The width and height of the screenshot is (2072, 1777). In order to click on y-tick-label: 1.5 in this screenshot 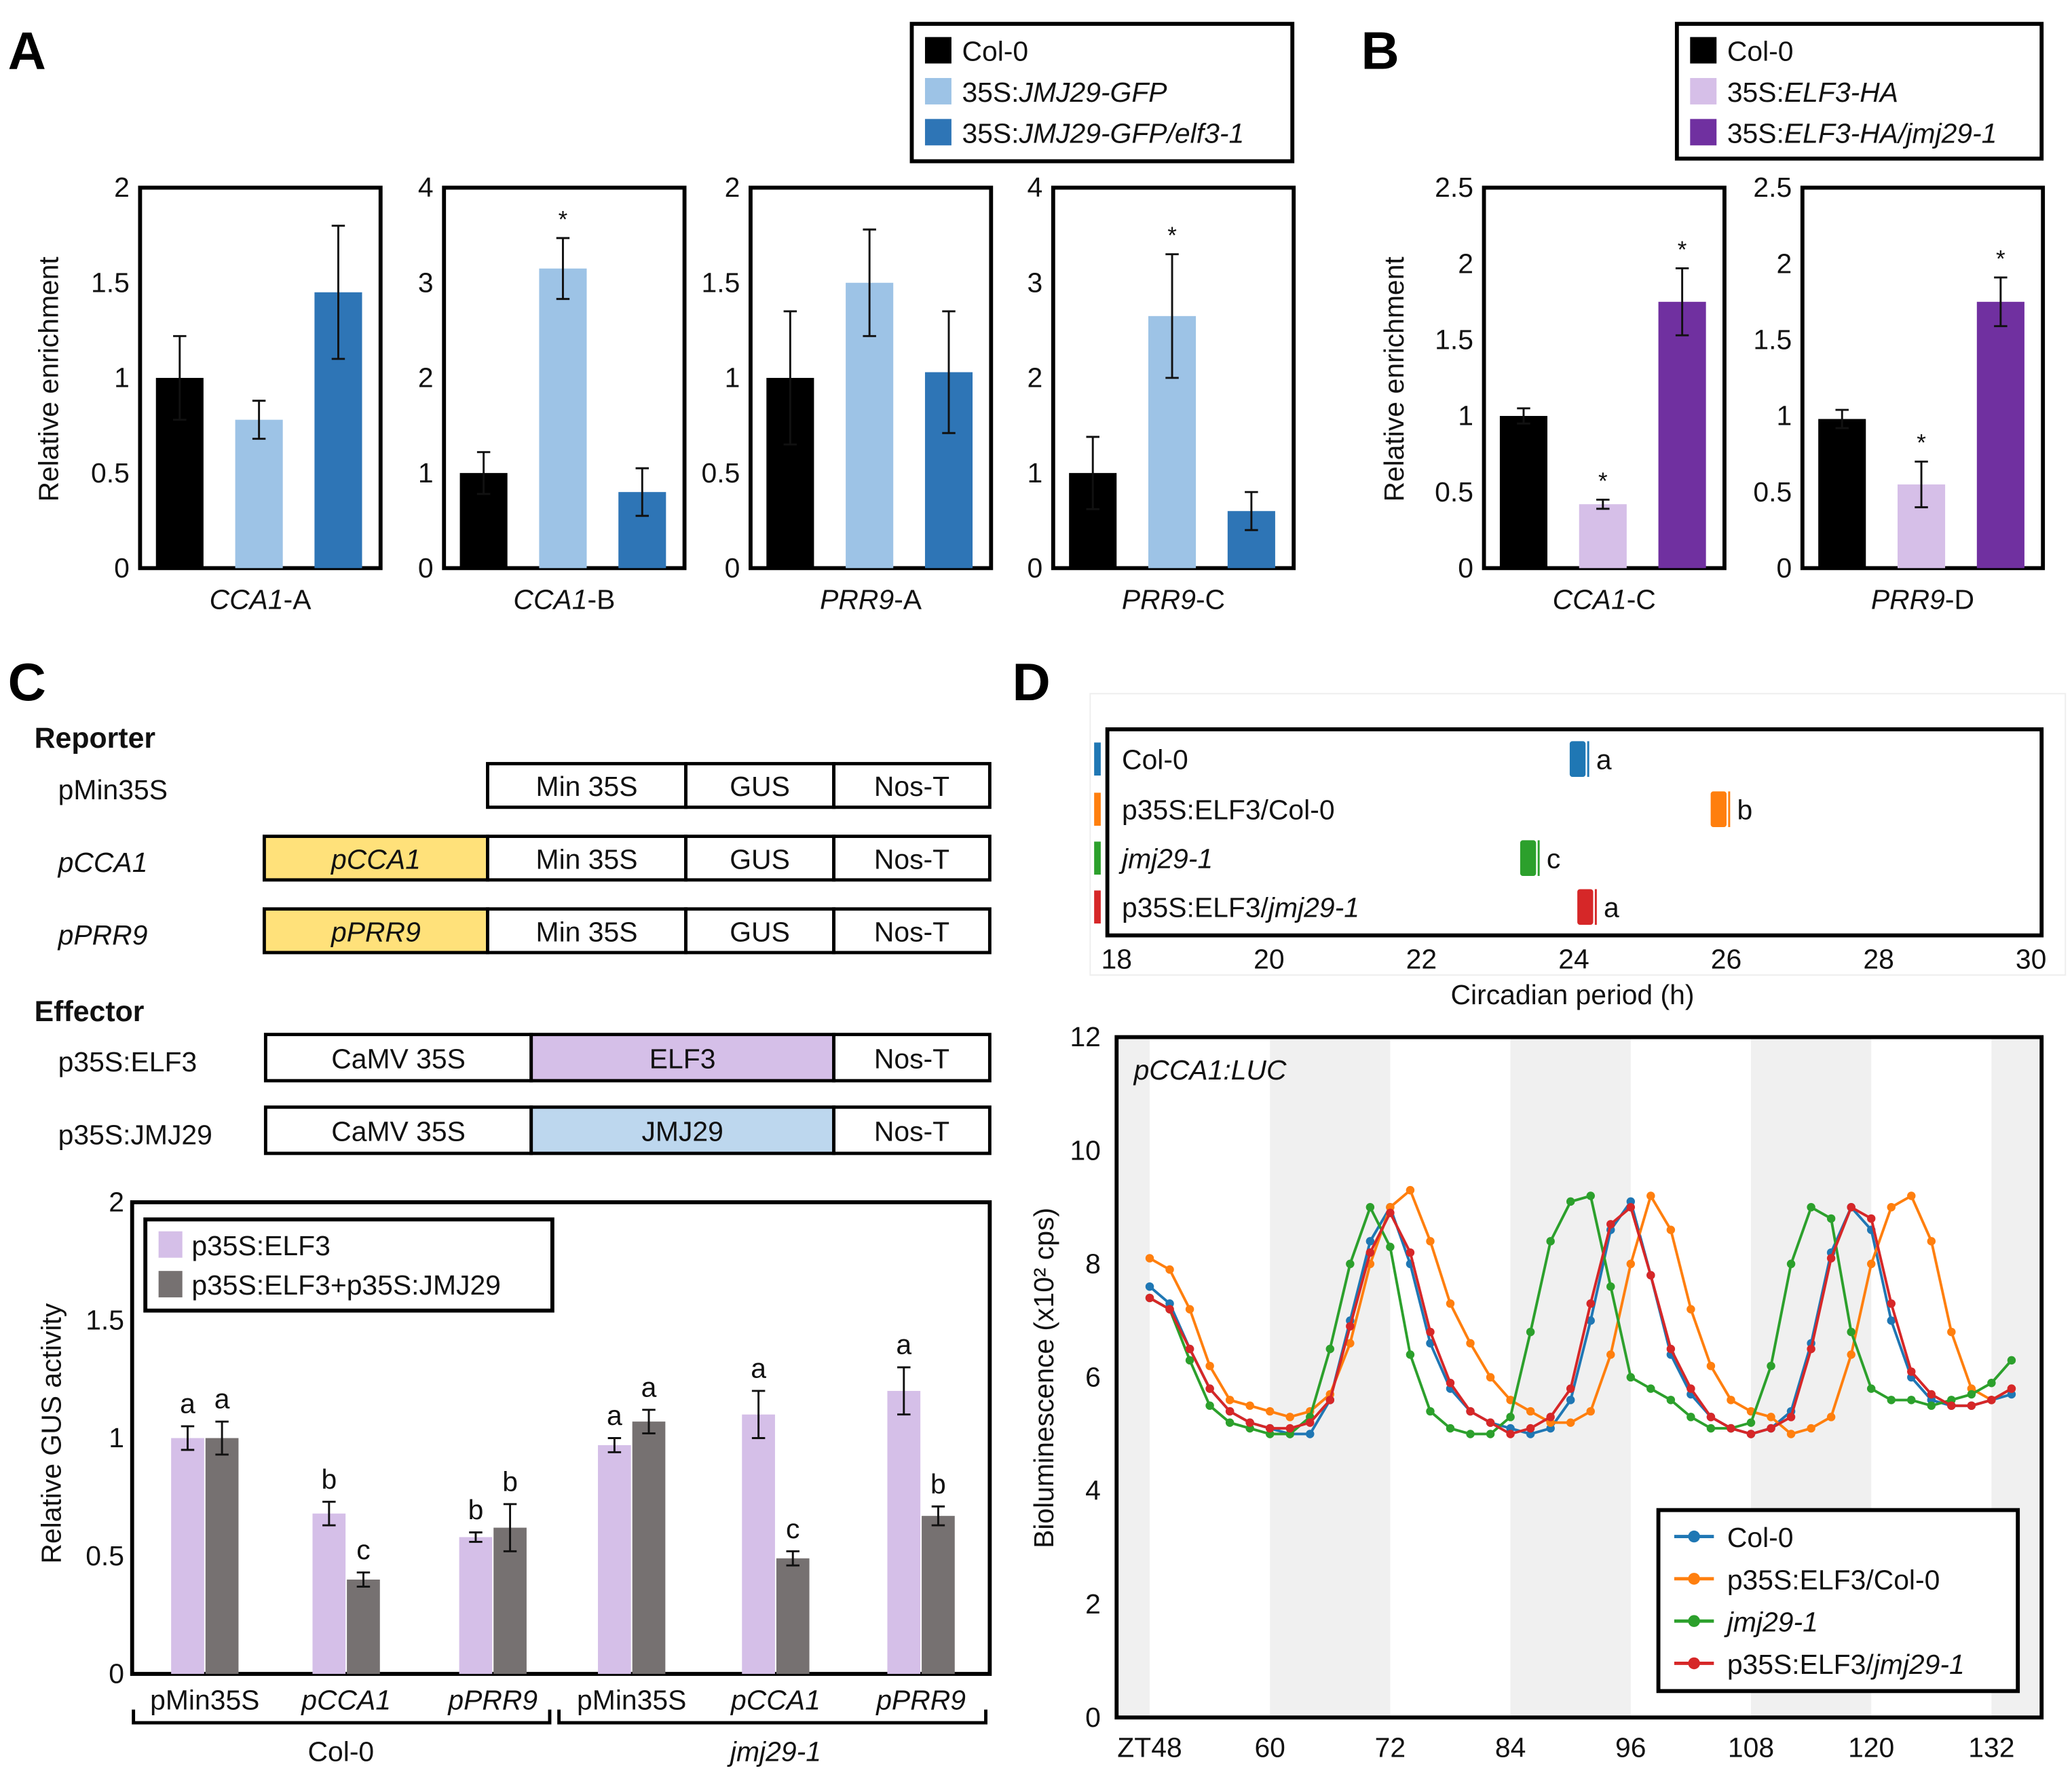, I will do `click(1772, 340)`.